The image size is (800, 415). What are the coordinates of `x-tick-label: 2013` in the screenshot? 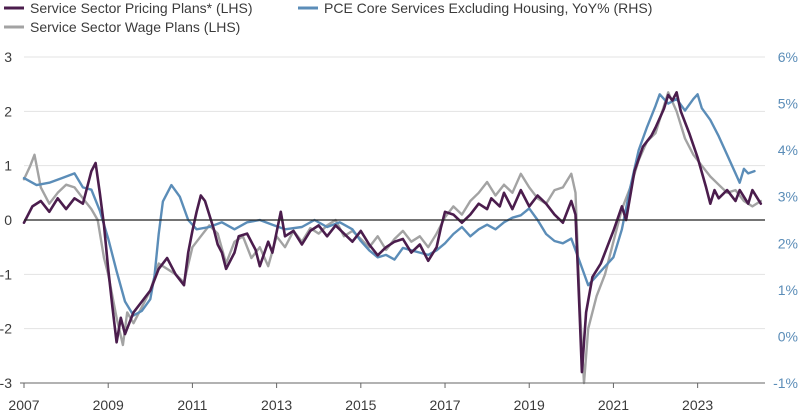 It's located at (276, 405).